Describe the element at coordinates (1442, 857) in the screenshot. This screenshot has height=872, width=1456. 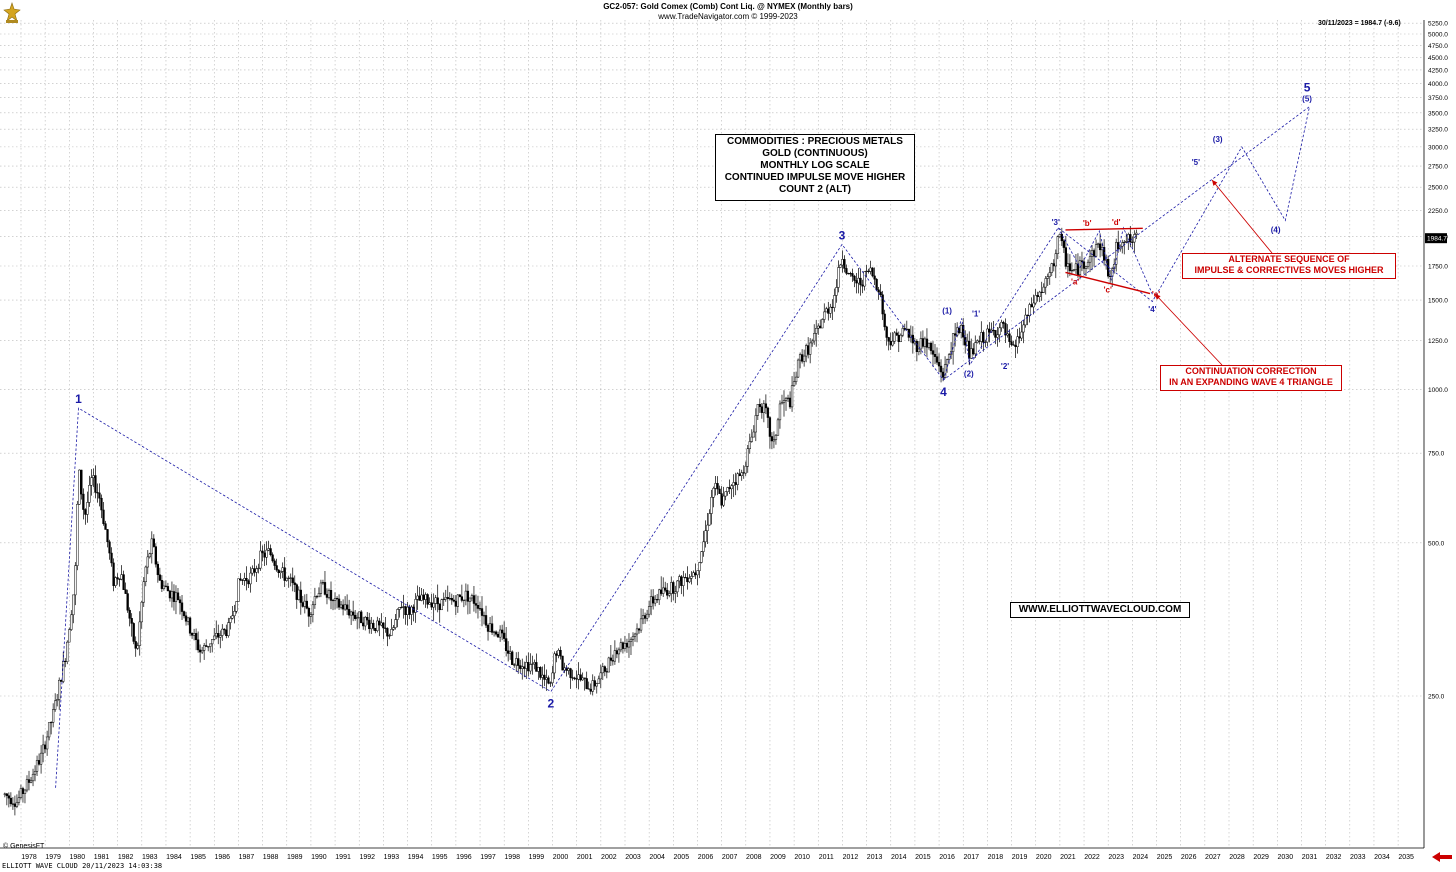
I see `scroll-right-arrow-icon` at that location.